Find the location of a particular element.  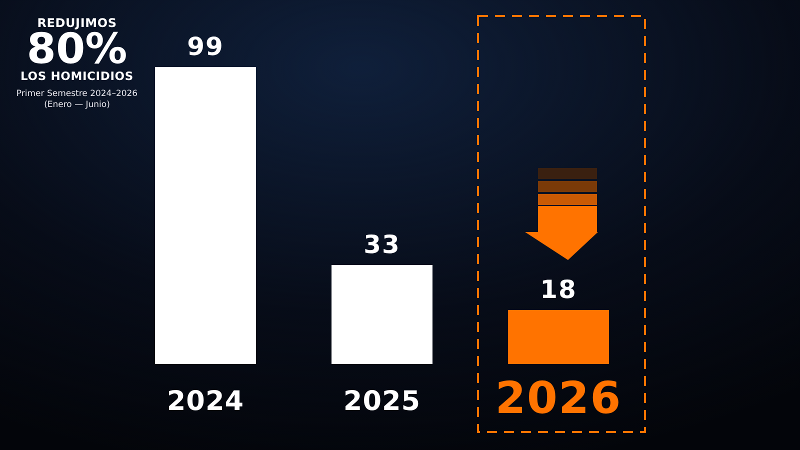

data-label: 18 is located at coordinates (558, 289).